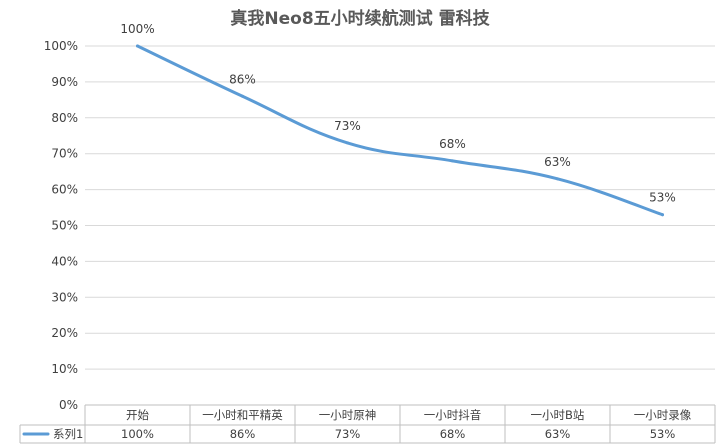  Describe the element at coordinates (64, 118) in the screenshot. I see `y-tick-label: 80%` at that location.